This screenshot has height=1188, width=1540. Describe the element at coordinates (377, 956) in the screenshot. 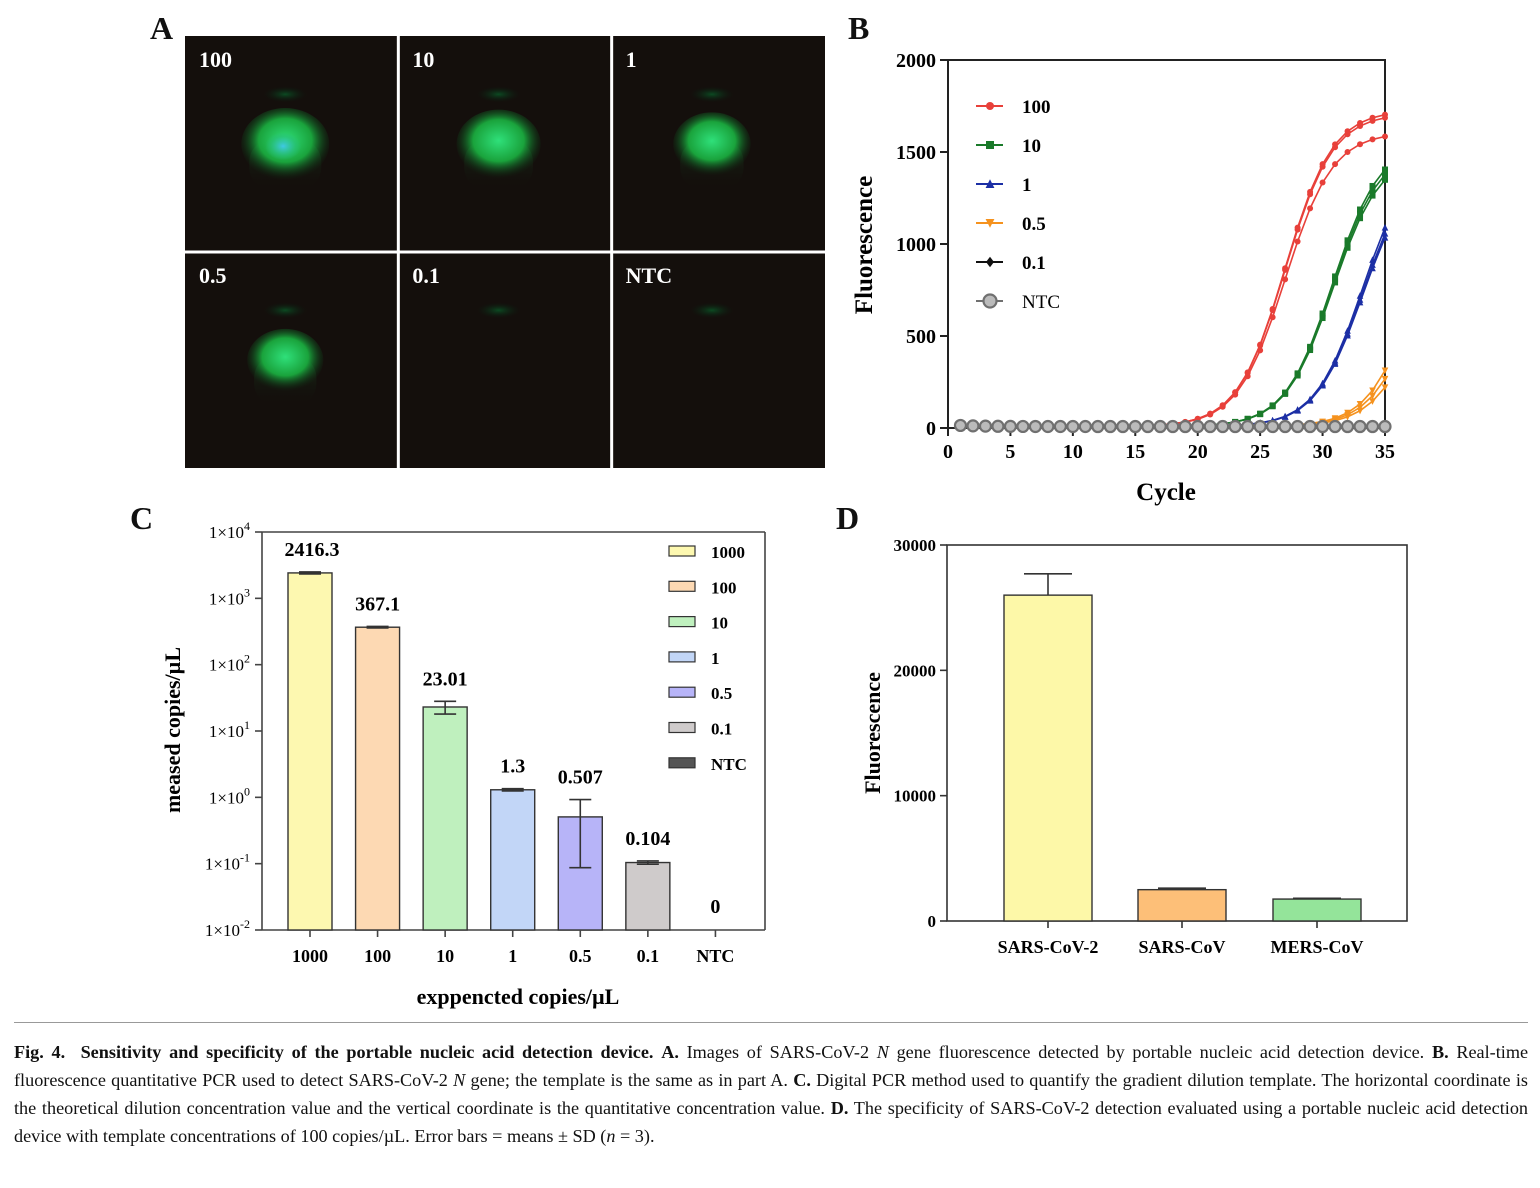

I see `x-tick-label: 100` at that location.